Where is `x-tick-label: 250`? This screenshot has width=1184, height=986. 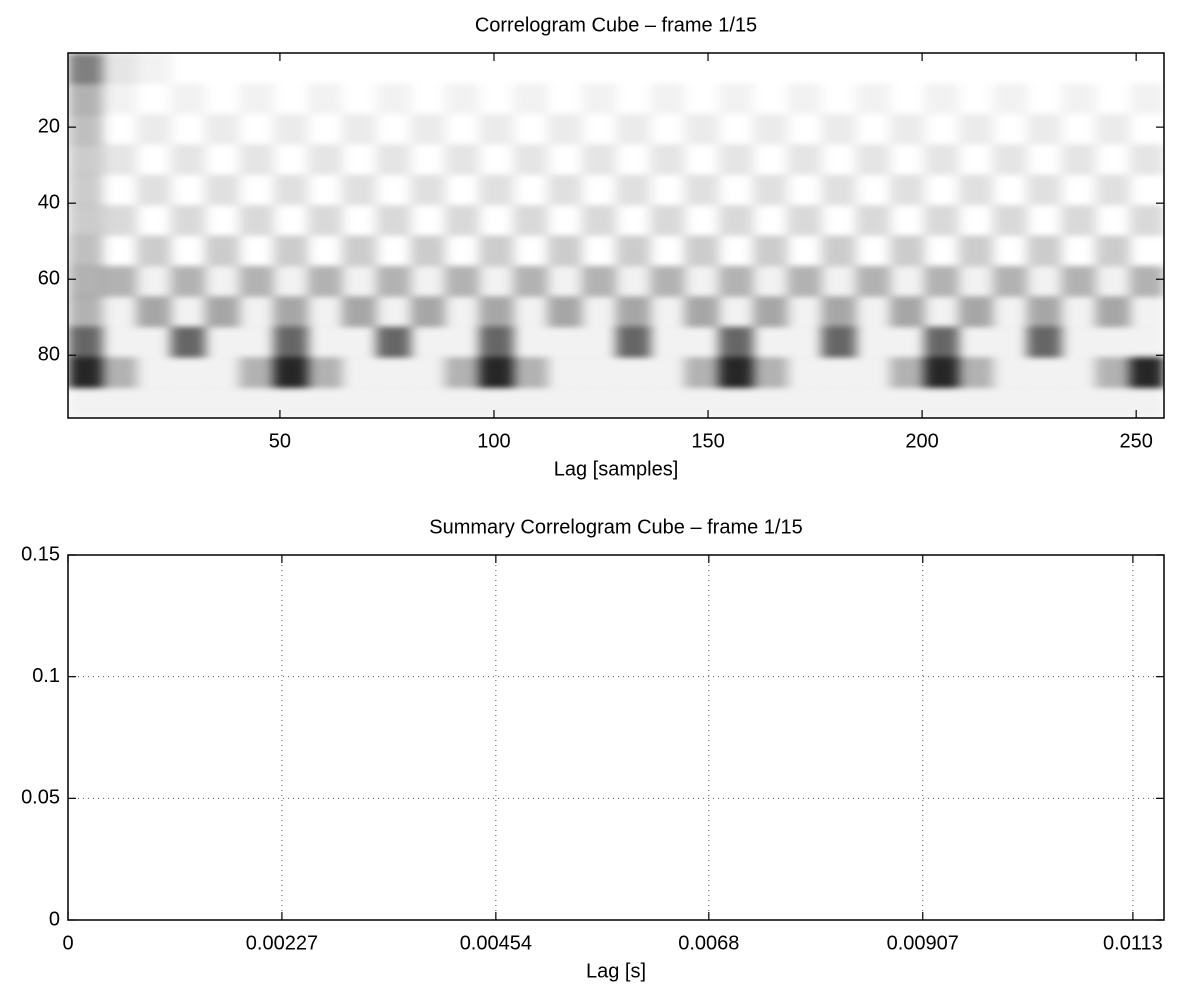
x-tick-label: 250 is located at coordinates (1135, 441).